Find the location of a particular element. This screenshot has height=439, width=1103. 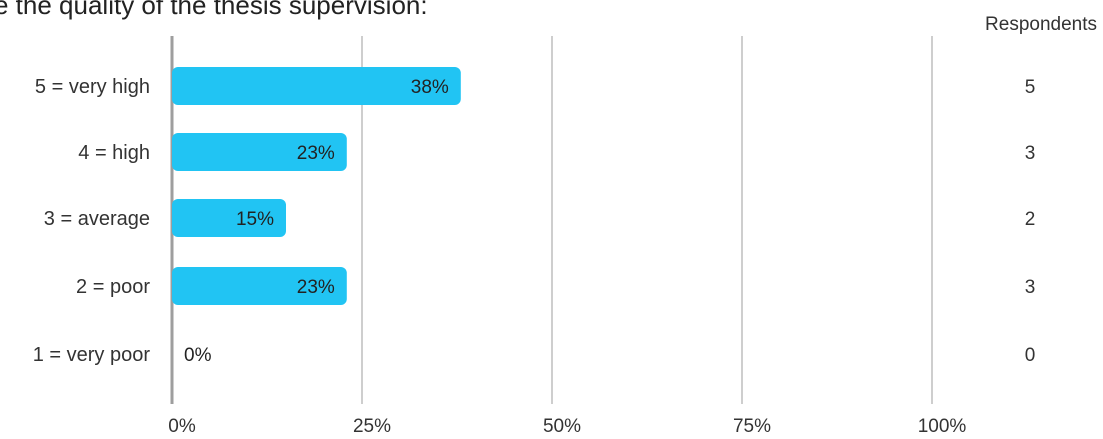

x-tick-label: 0% is located at coordinates (182, 426).